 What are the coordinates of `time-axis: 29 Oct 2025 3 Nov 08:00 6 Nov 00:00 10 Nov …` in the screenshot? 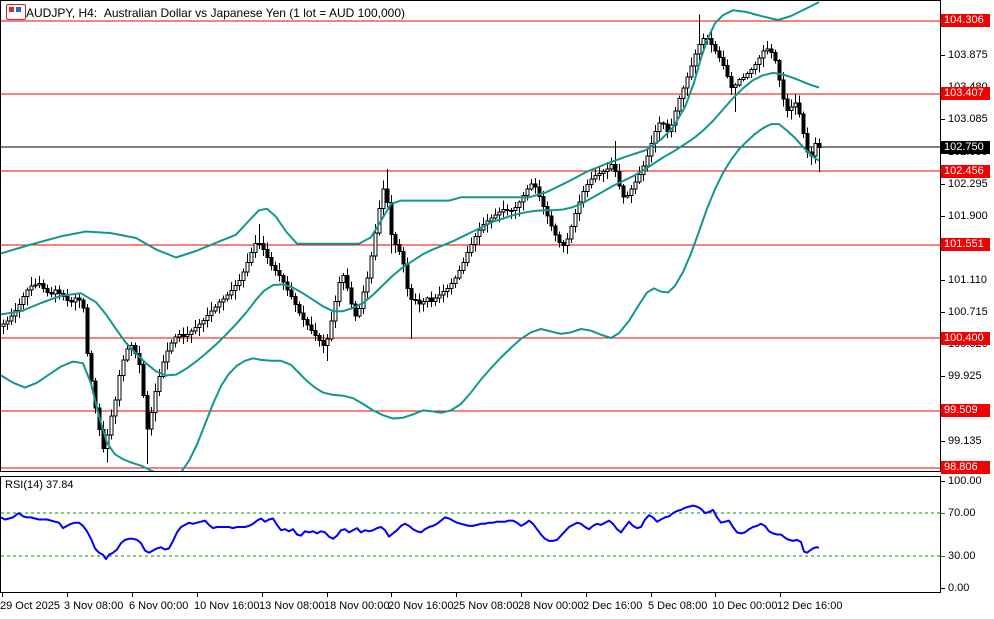 It's located at (470, 606).